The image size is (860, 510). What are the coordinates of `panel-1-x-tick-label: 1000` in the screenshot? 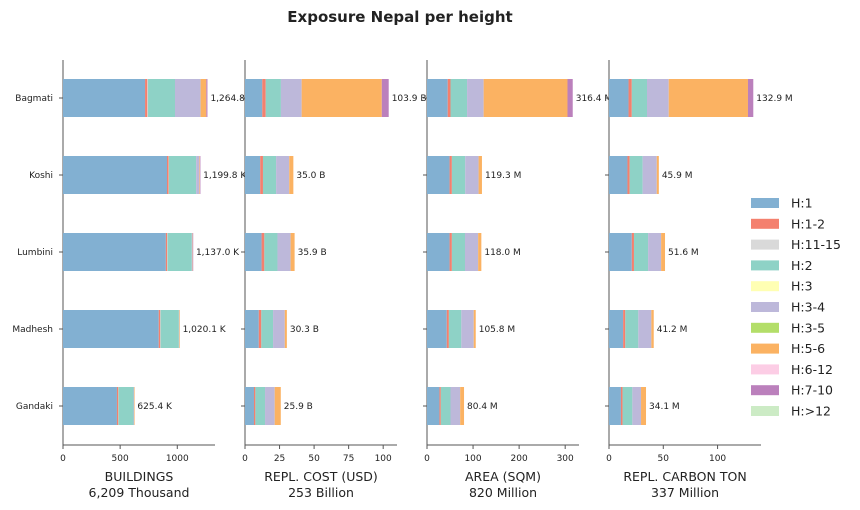 It's located at (177, 459).